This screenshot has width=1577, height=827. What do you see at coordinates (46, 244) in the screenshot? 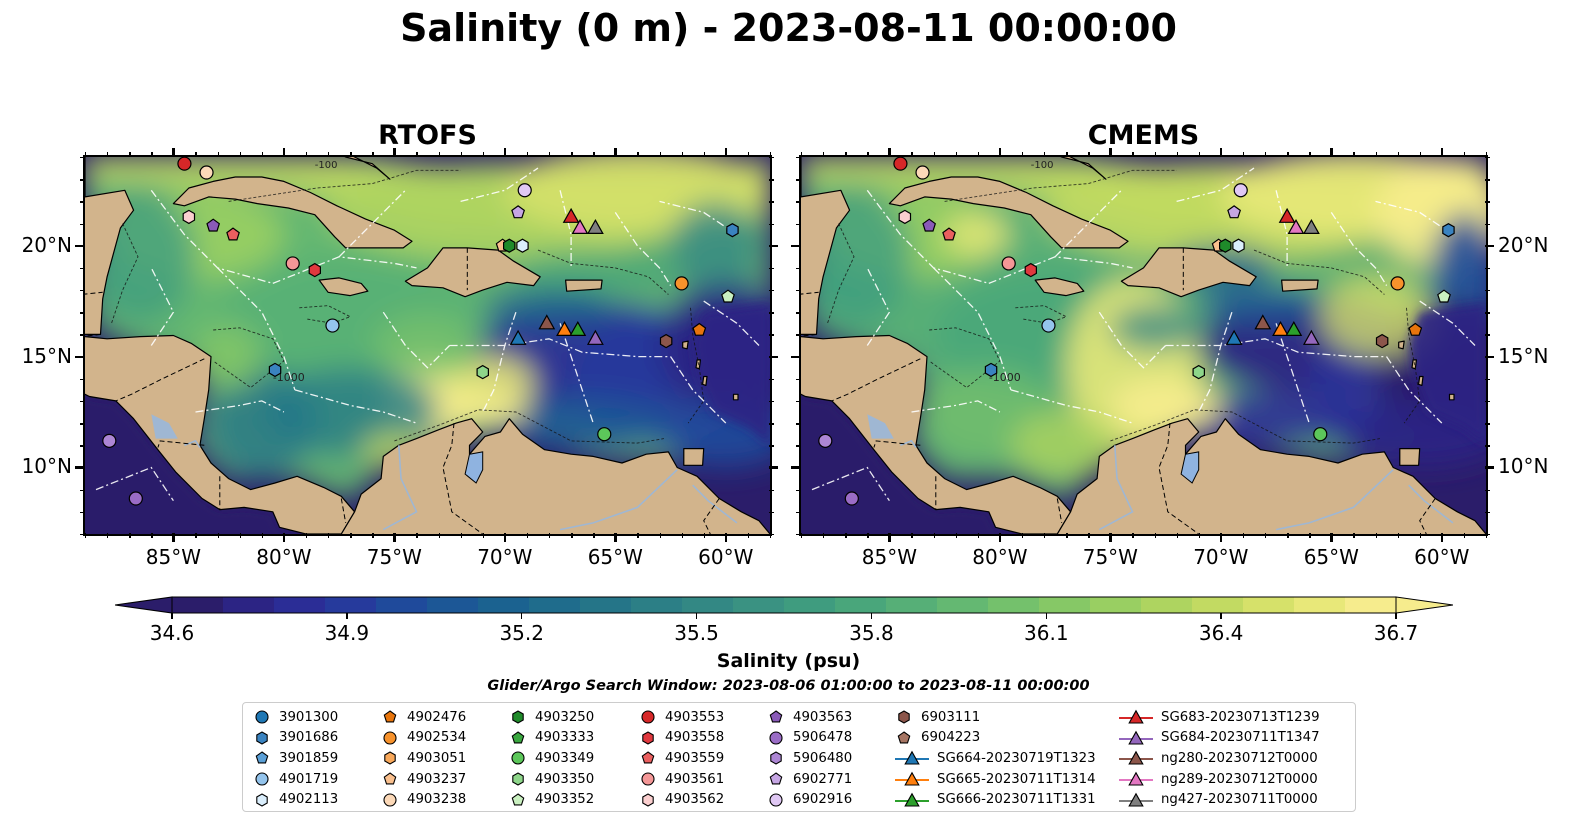
I see `lat-tick-label-left: 20°N` at bounding box center [46, 244].